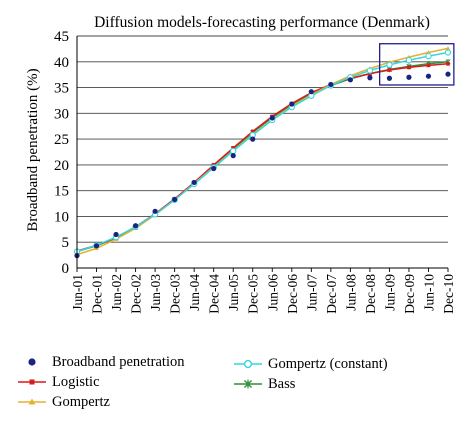 Image resolution: width=474 pixels, height=428 pixels. What do you see at coordinates (214, 294) in the screenshot?
I see `x-tick-label: Dec-04` at bounding box center [214, 294].